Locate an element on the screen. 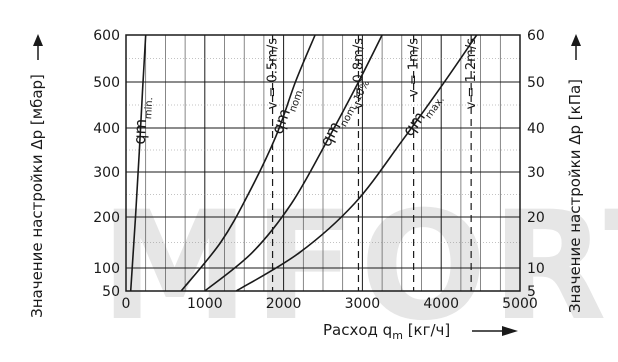  x-tick-label: 5000 is located at coordinates (520, 304).